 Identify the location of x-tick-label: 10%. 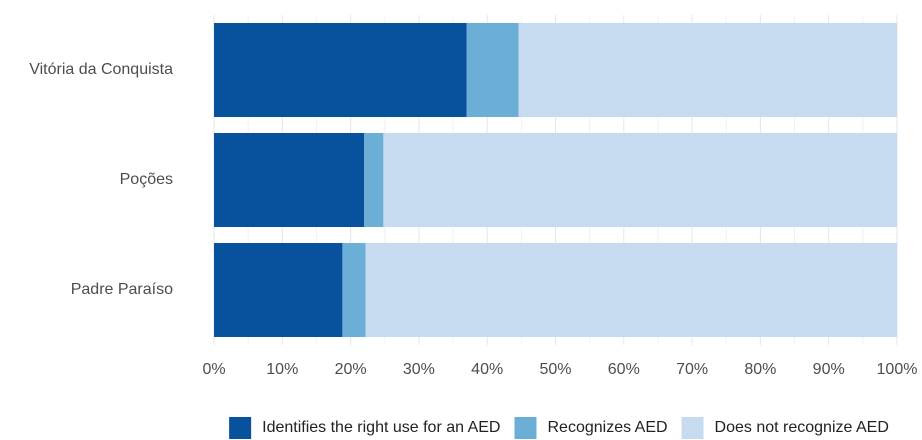
(282, 369).